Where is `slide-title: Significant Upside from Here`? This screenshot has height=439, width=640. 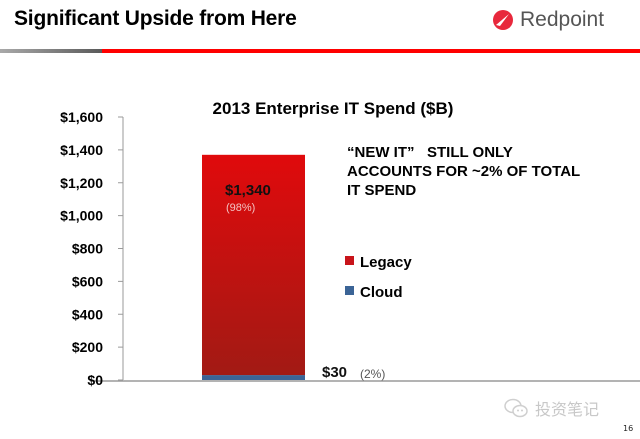 slide-title: Significant Upside from Here is located at coordinates (155, 18).